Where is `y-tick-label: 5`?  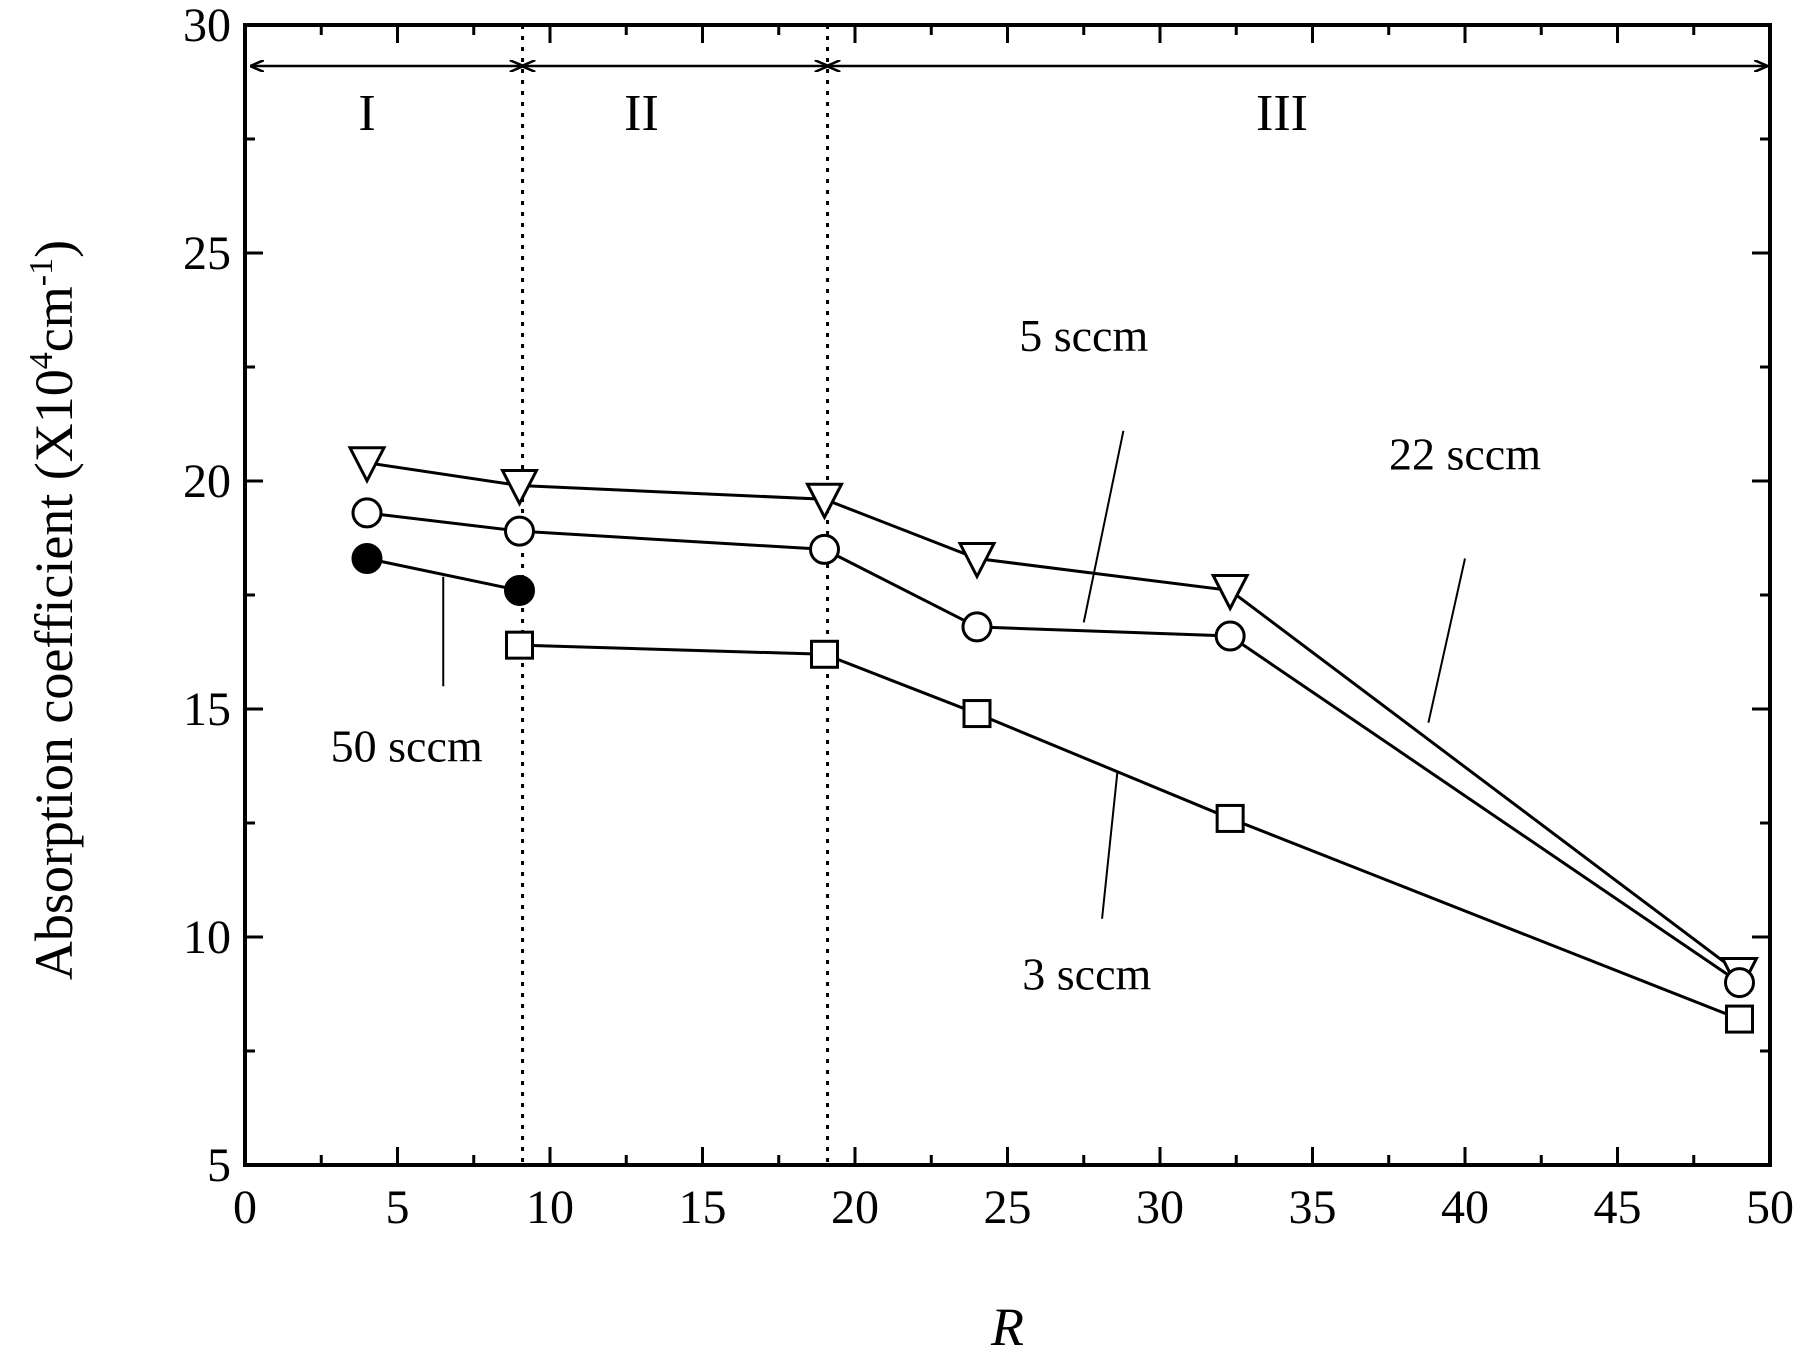
y-tick-label: 5 is located at coordinates (219, 1165).